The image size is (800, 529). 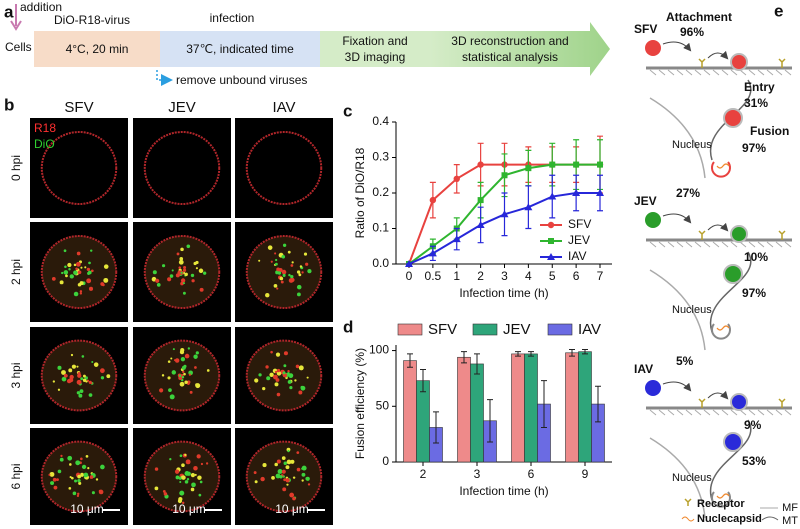 I want to click on receptor, so click(x=702, y=403).